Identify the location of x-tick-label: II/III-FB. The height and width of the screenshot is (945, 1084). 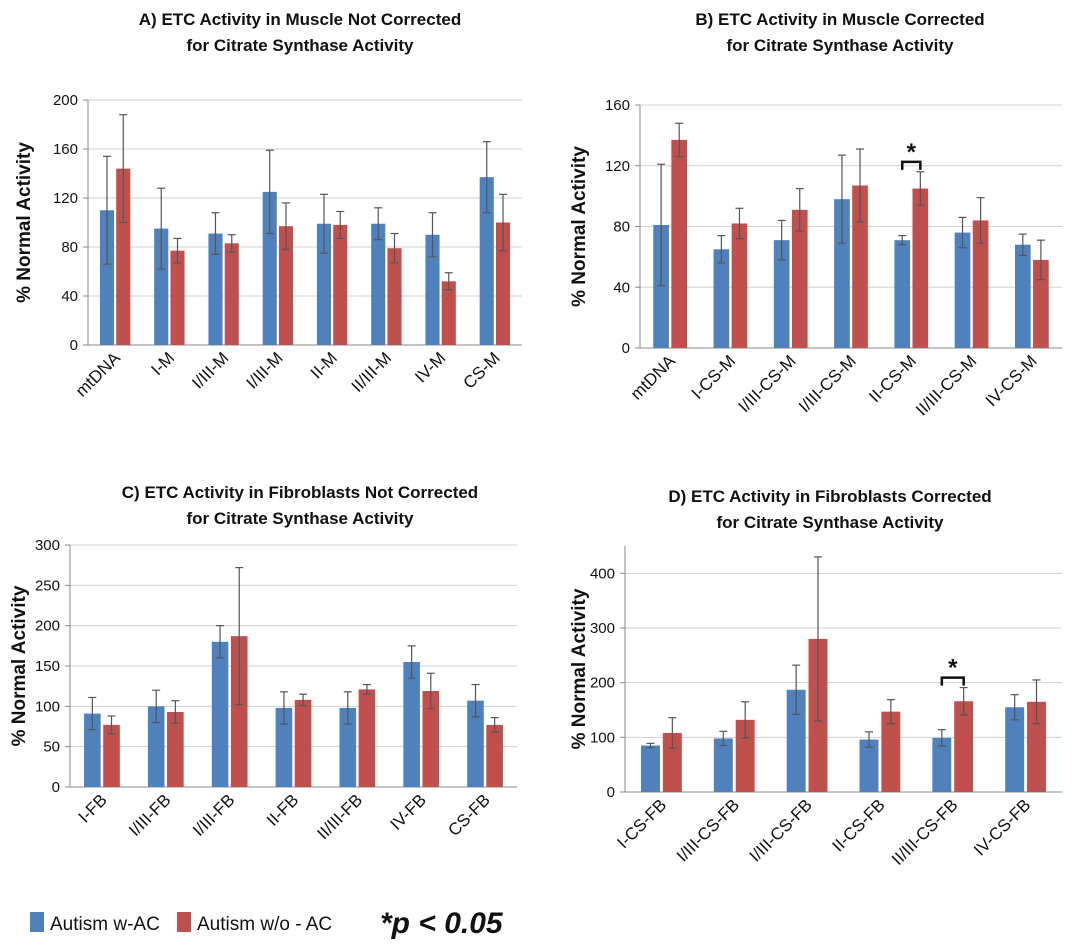
(339, 816).